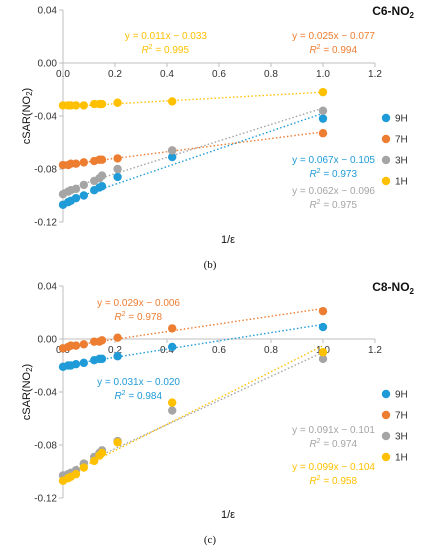 Image resolution: width=425 pixels, height=550 pixels. What do you see at coordinates (27, 119) in the screenshot?
I see `y-axis-title-main: cSAR(NO` at bounding box center [27, 119].